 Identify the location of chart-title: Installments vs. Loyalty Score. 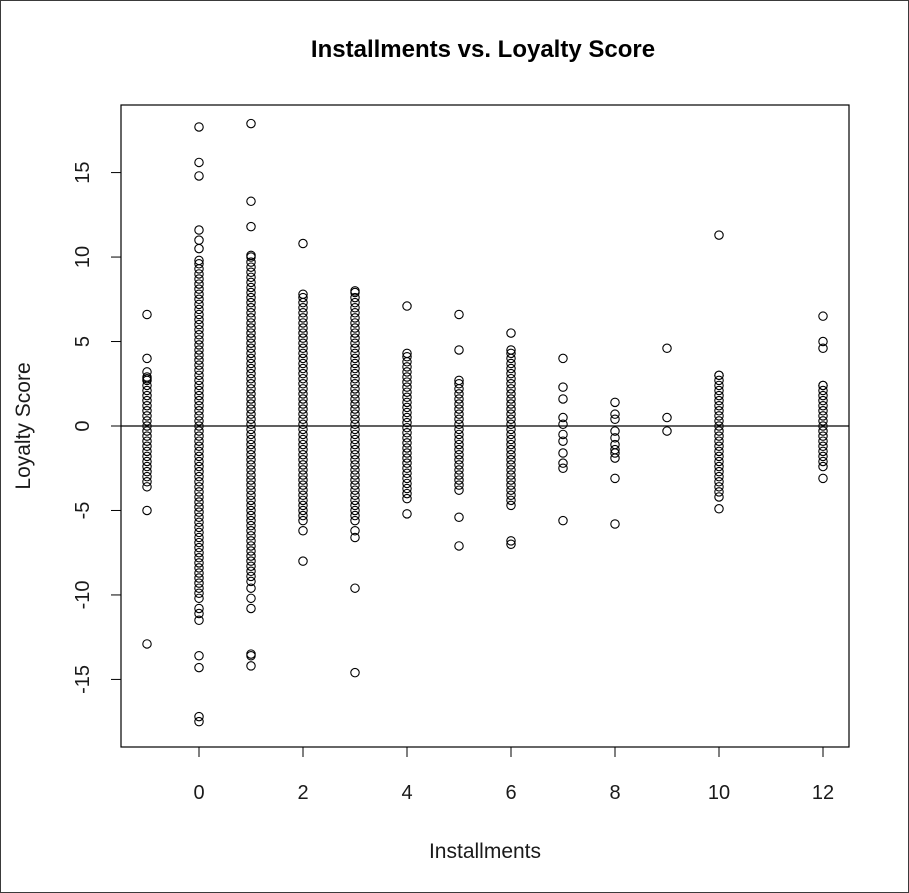
(483, 49).